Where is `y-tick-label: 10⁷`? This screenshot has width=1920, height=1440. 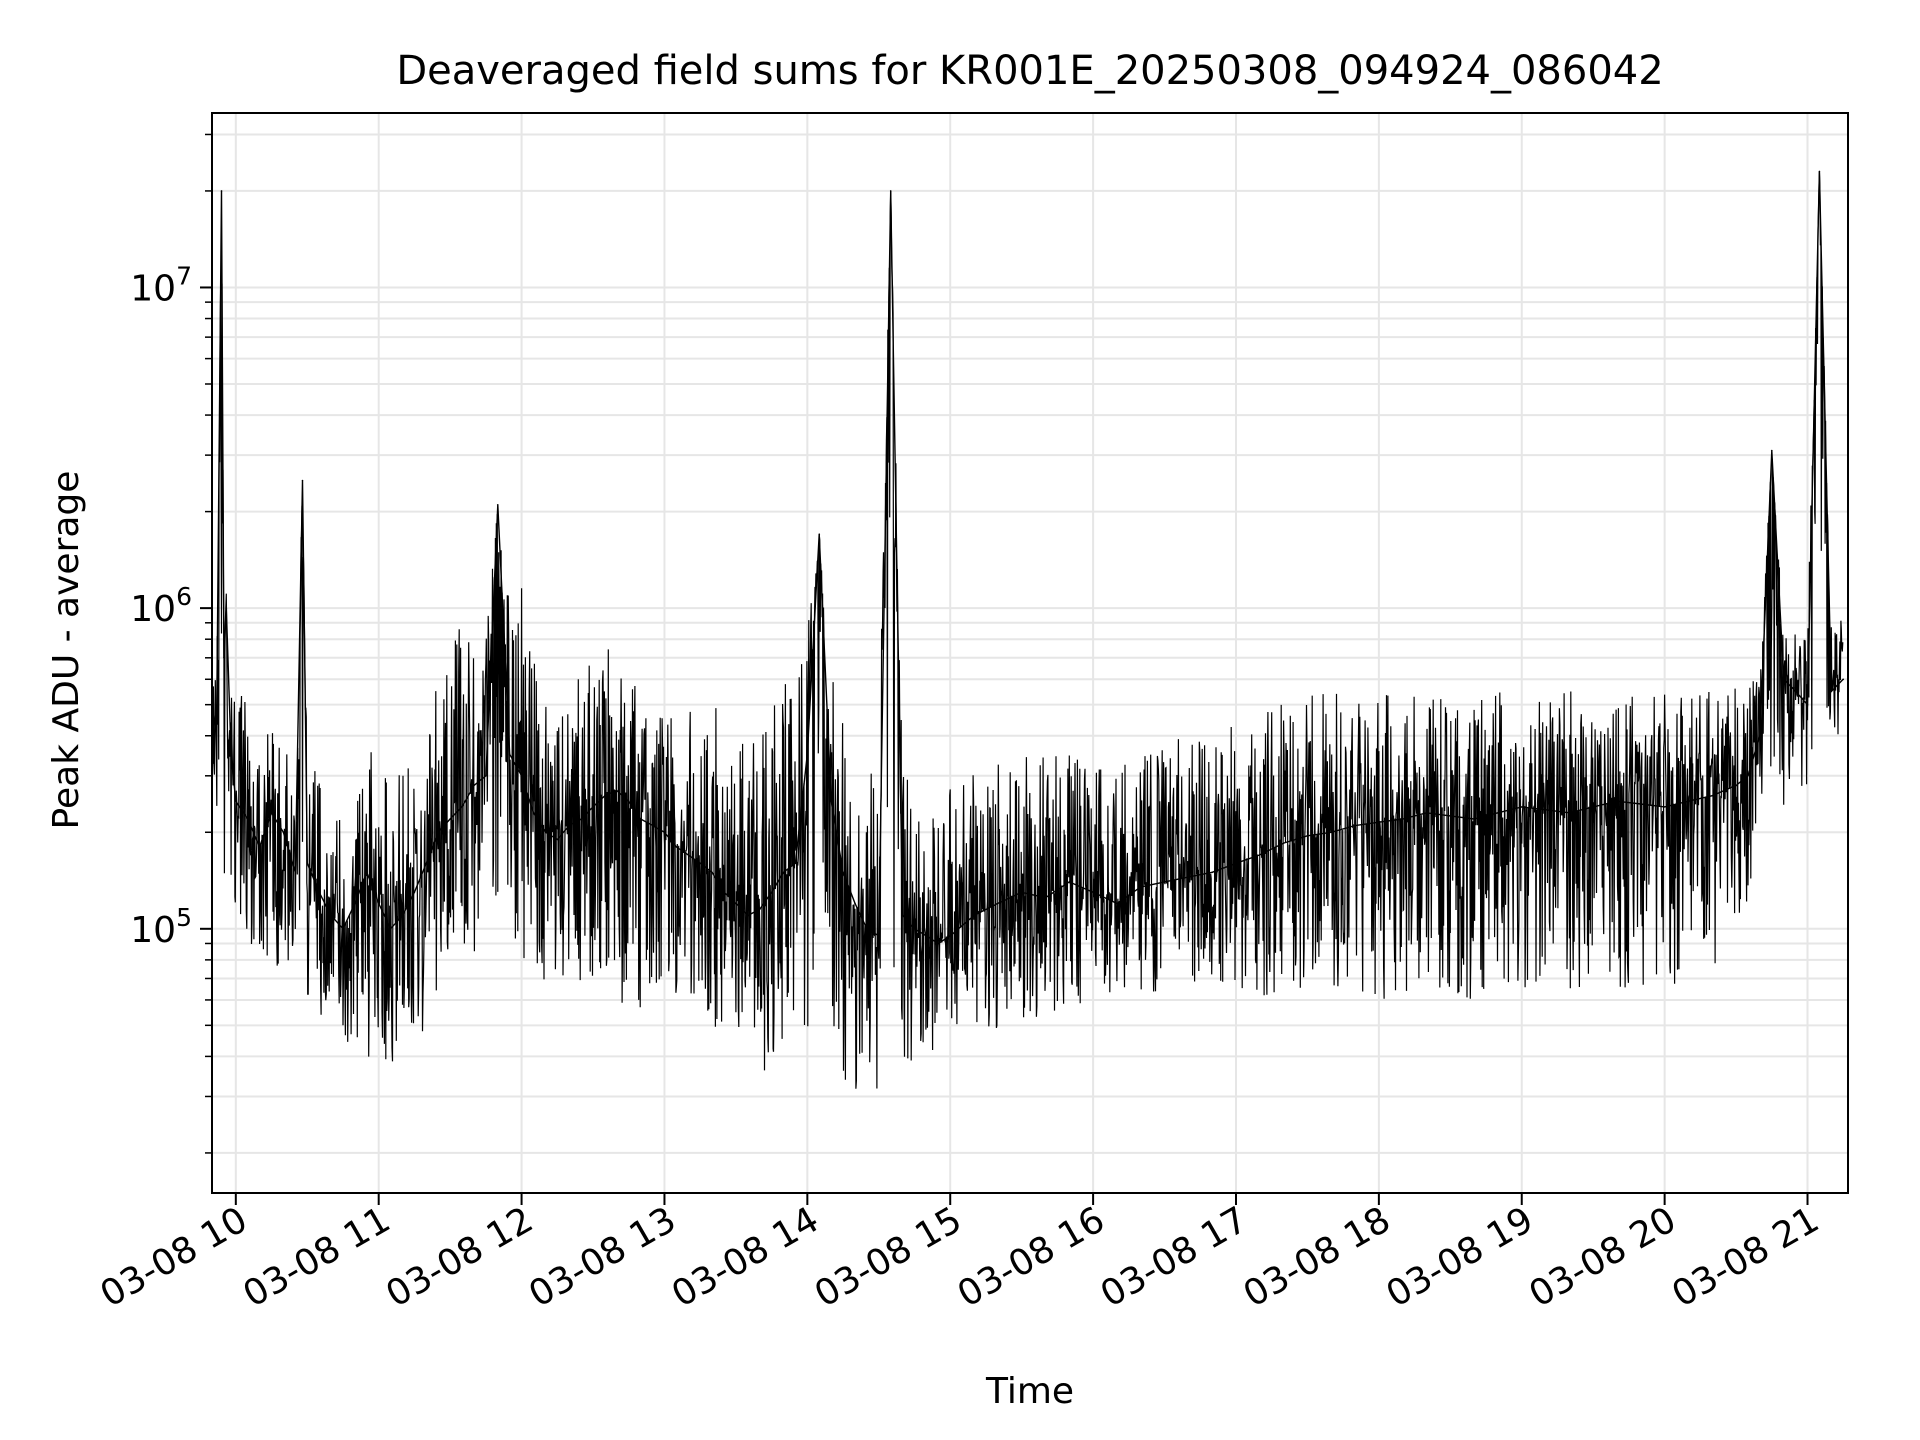
y-tick-label: 10⁷ is located at coordinates (161, 285).